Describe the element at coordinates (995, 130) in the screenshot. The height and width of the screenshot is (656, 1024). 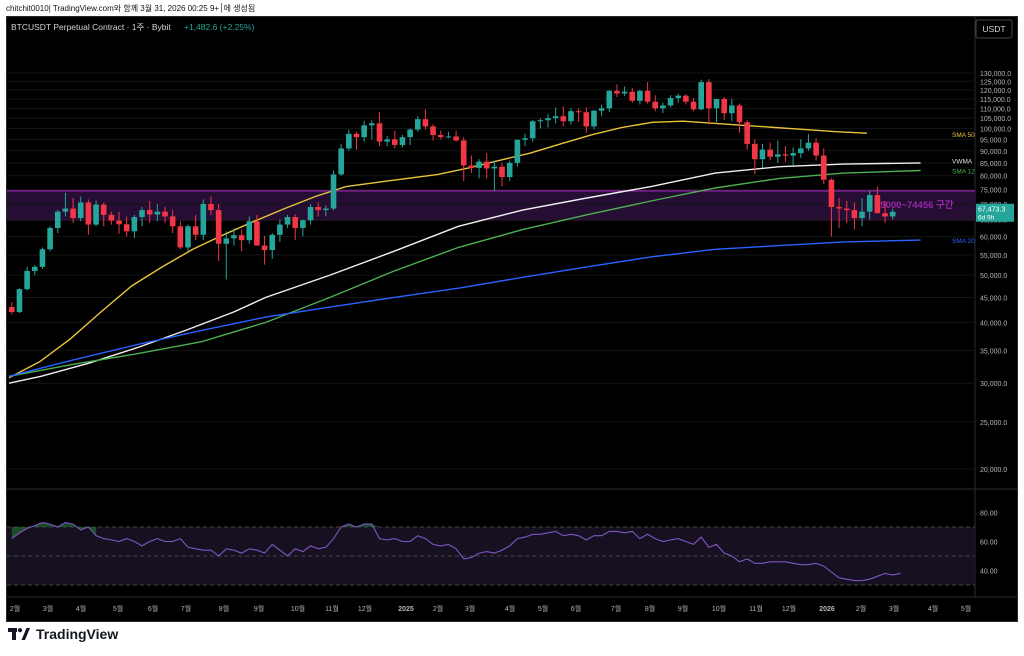
I see `y-tick-label: 100,000.0` at that location.